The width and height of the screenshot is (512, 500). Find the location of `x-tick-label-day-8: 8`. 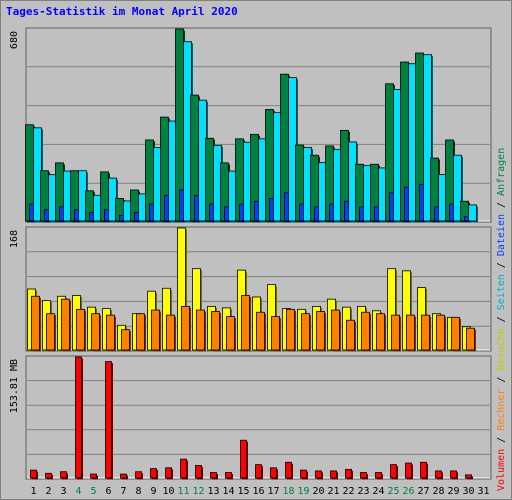

x-tick-label-day-8: 8 is located at coordinates (138, 491).